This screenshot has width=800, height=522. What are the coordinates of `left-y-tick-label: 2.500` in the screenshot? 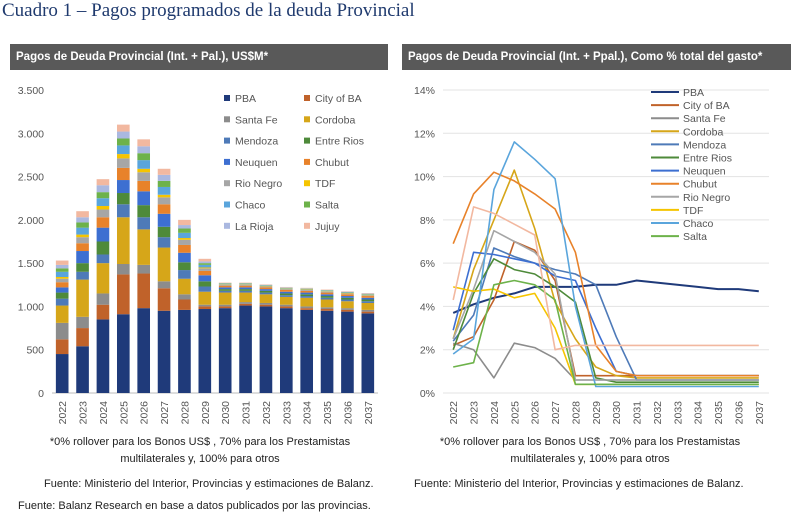 It's located at (31, 178).